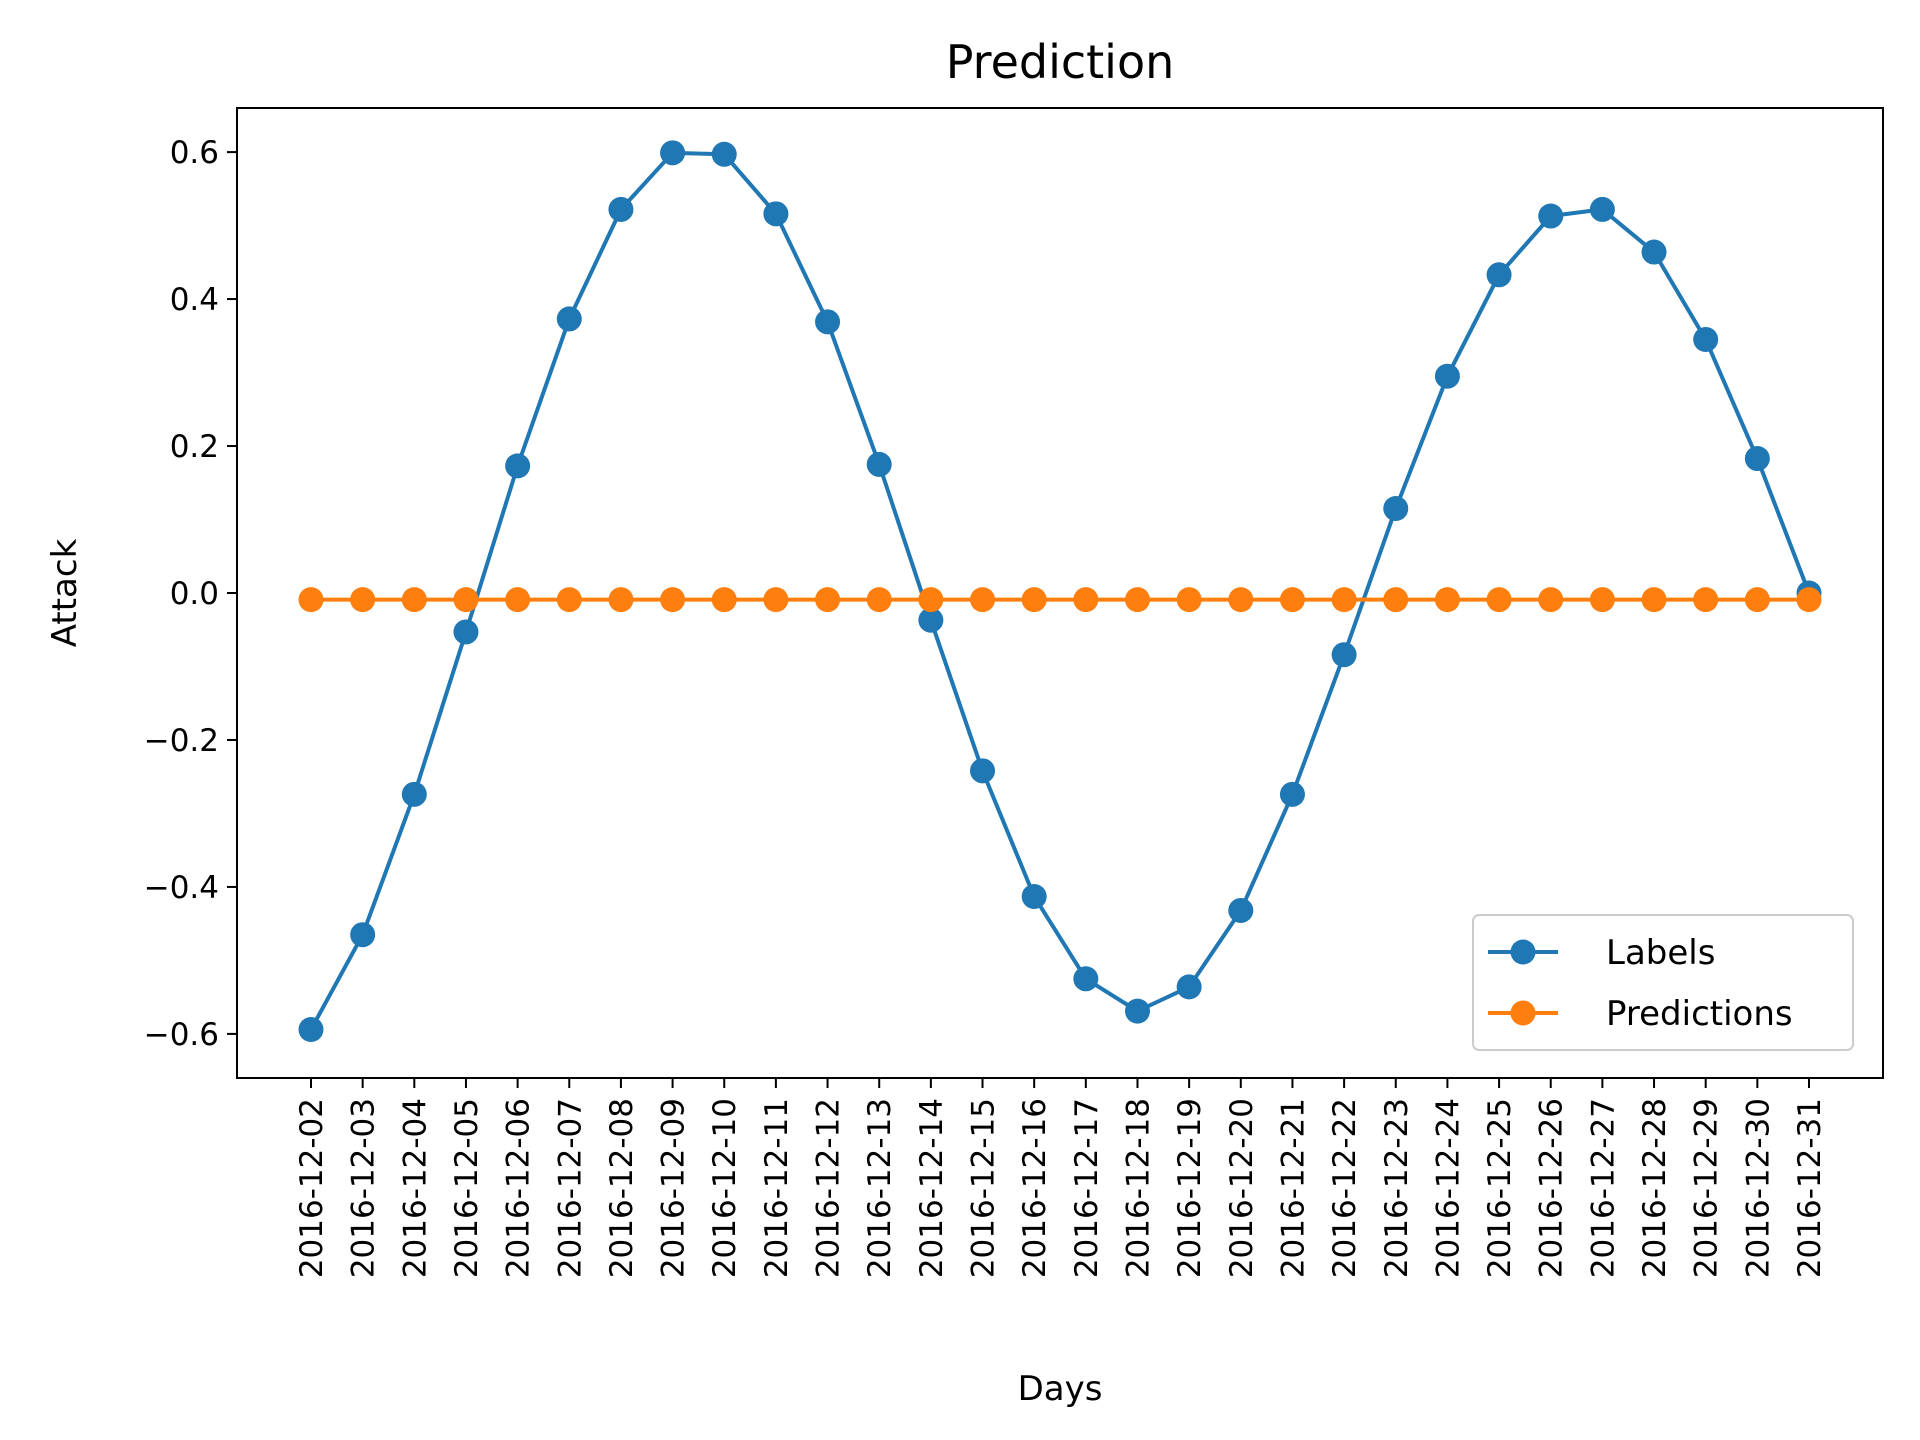 This screenshot has width=1920, height=1440. Describe the element at coordinates (1707, 1188) in the screenshot. I see `x-tick-label: 2016-12-29` at that location.